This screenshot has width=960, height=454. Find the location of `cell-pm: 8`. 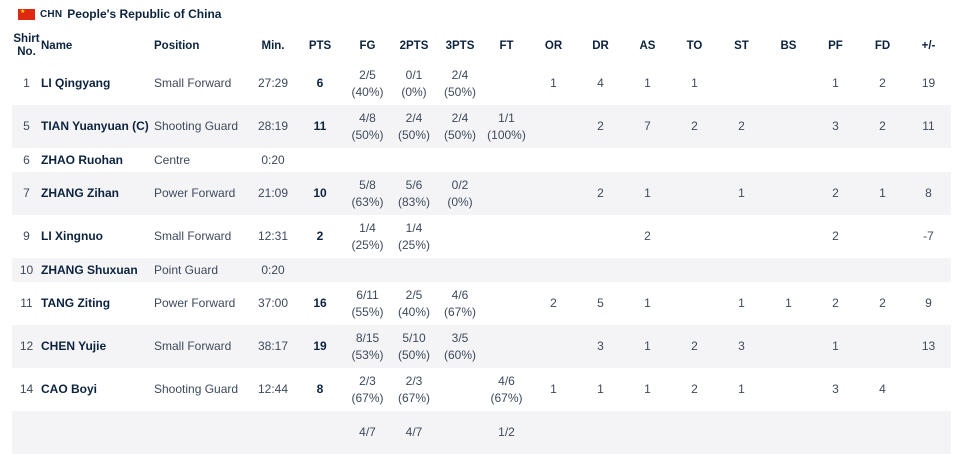

cell-pm: 8 is located at coordinates (928, 193).